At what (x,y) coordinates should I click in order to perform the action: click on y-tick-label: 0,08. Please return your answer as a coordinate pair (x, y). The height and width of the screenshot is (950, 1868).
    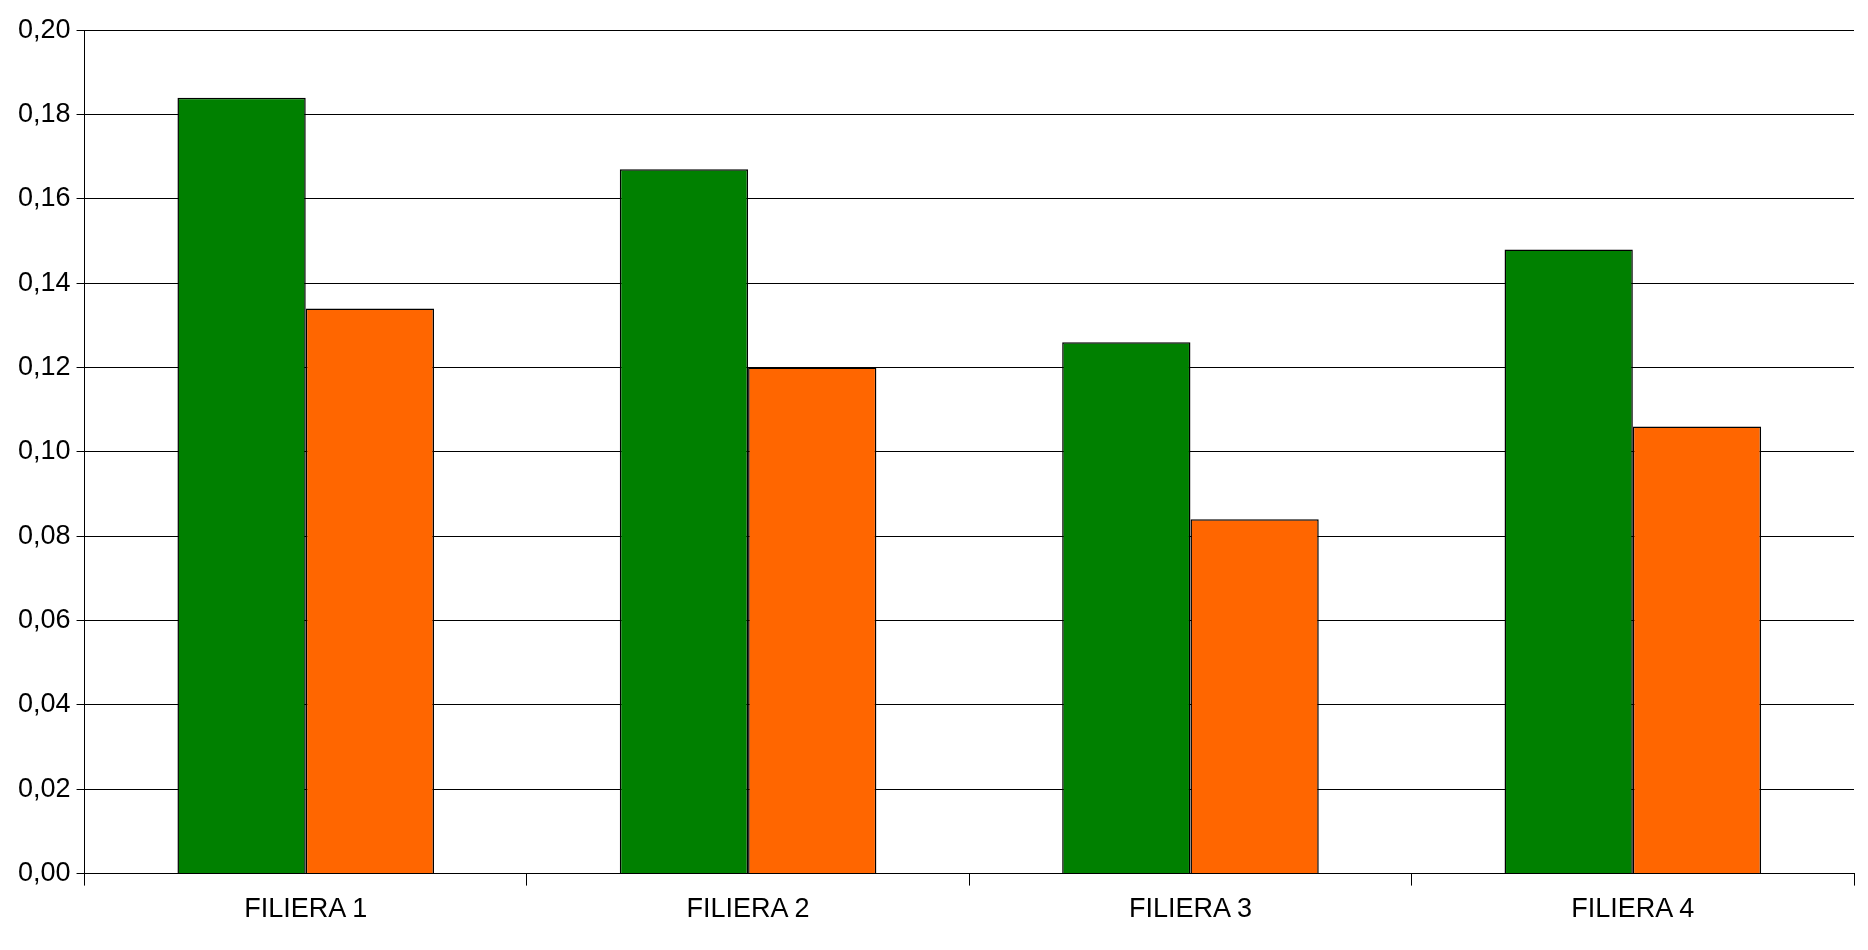
    Looking at the image, I should click on (44, 534).